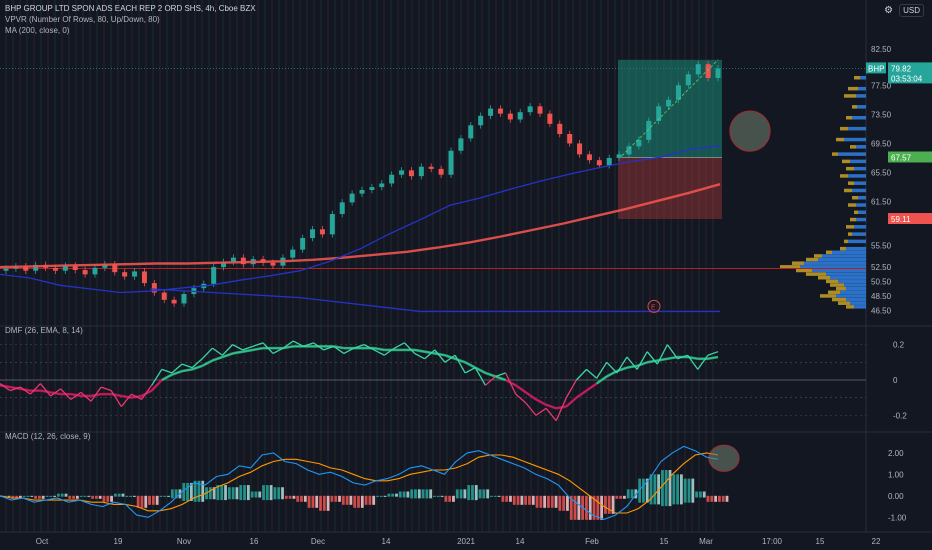  Describe the element at coordinates (876, 68) in the screenshot. I see `symbol-badge-label: BHP` at that location.